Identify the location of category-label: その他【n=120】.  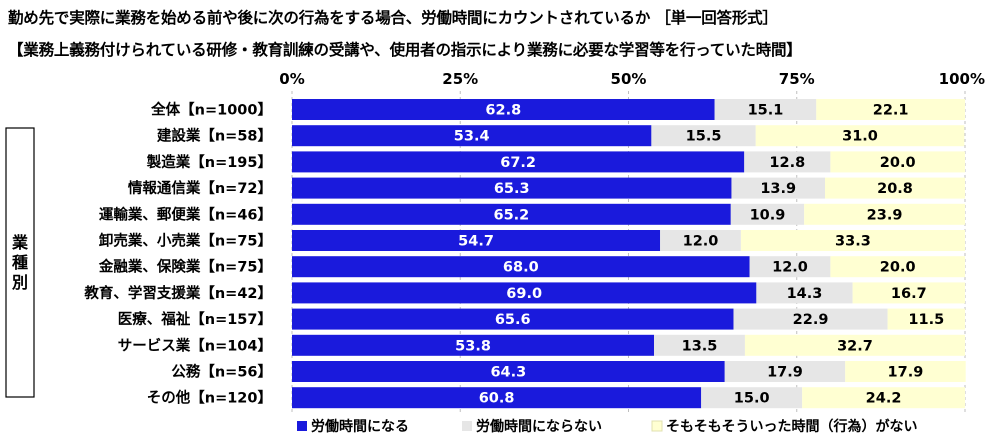
(209, 398).